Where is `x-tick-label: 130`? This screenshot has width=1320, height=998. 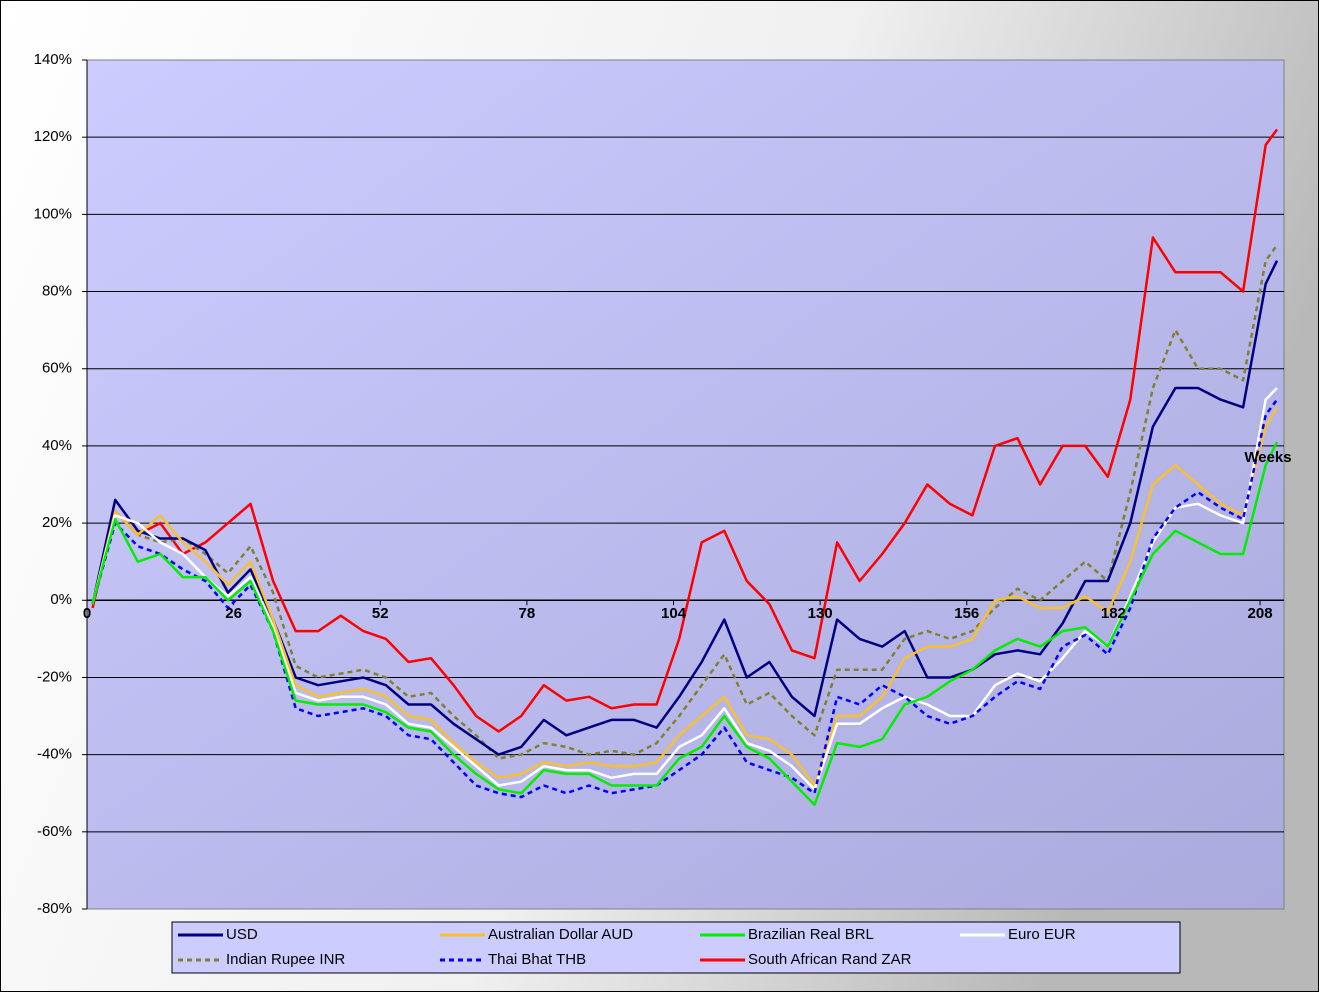 x-tick-label: 130 is located at coordinates (820, 613).